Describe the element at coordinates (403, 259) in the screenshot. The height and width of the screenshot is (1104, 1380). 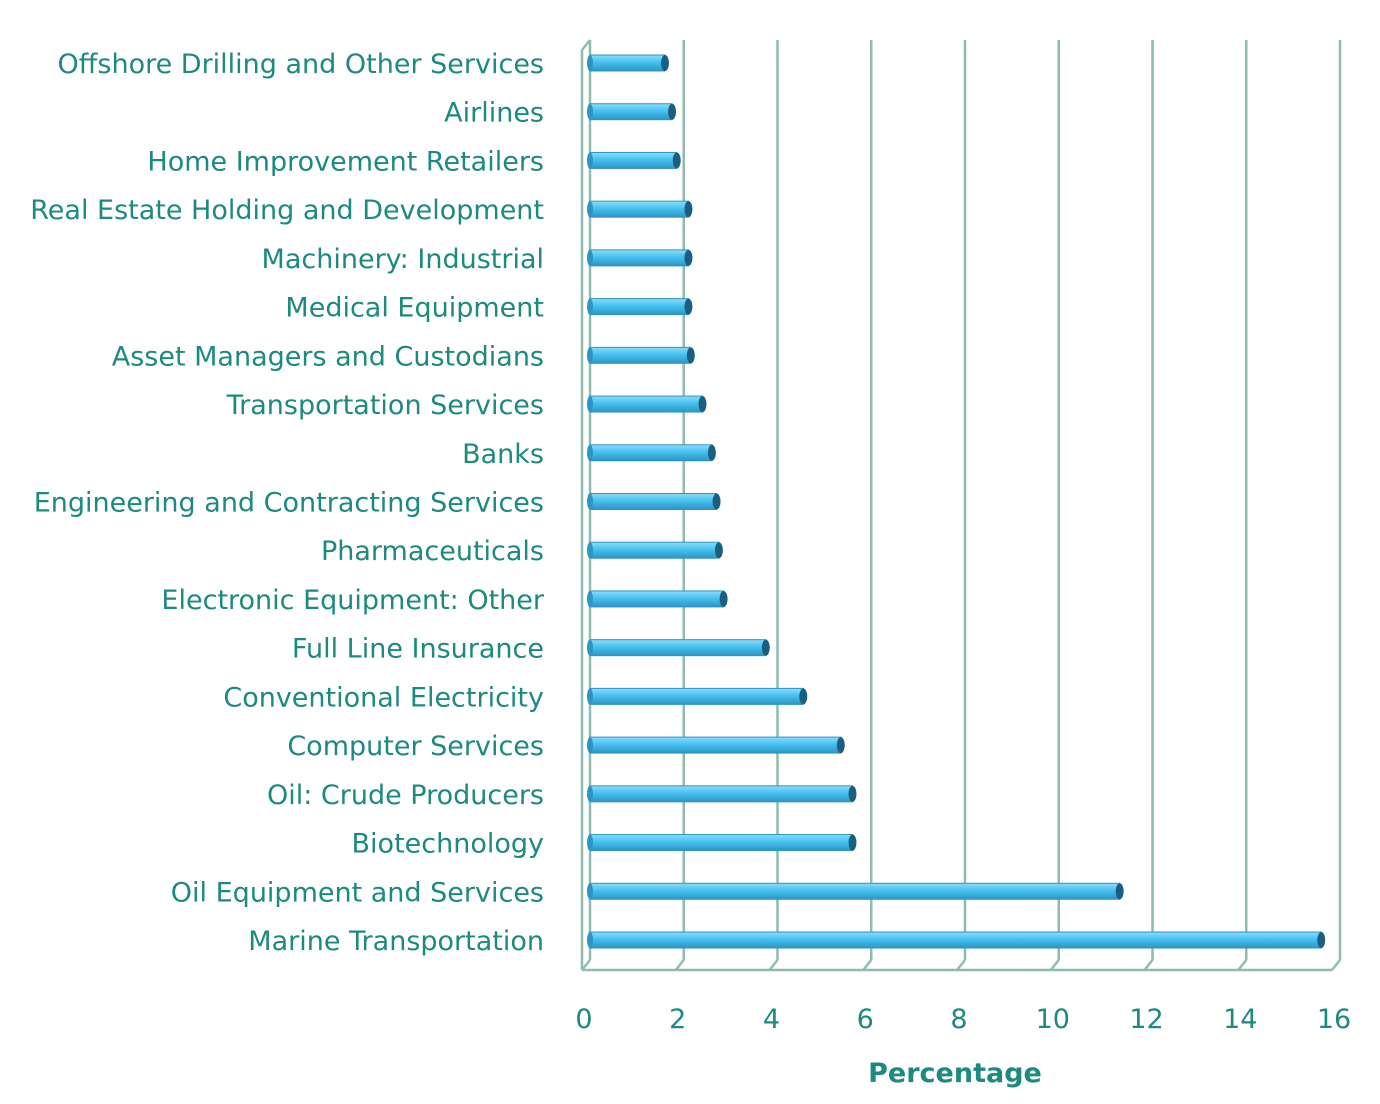
I see `category-label: Machinery: Industrial` at that location.